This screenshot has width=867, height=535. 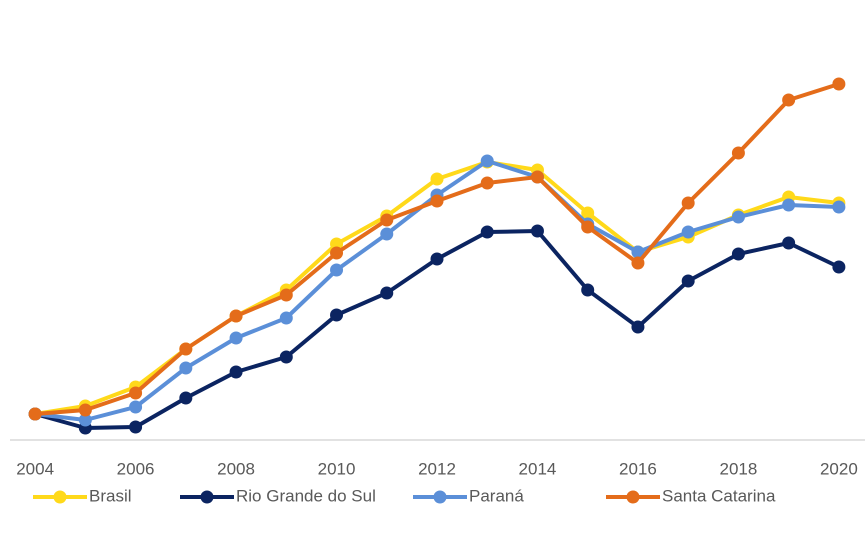 I want to click on x-tick-label: 2006, so click(x=136, y=468).